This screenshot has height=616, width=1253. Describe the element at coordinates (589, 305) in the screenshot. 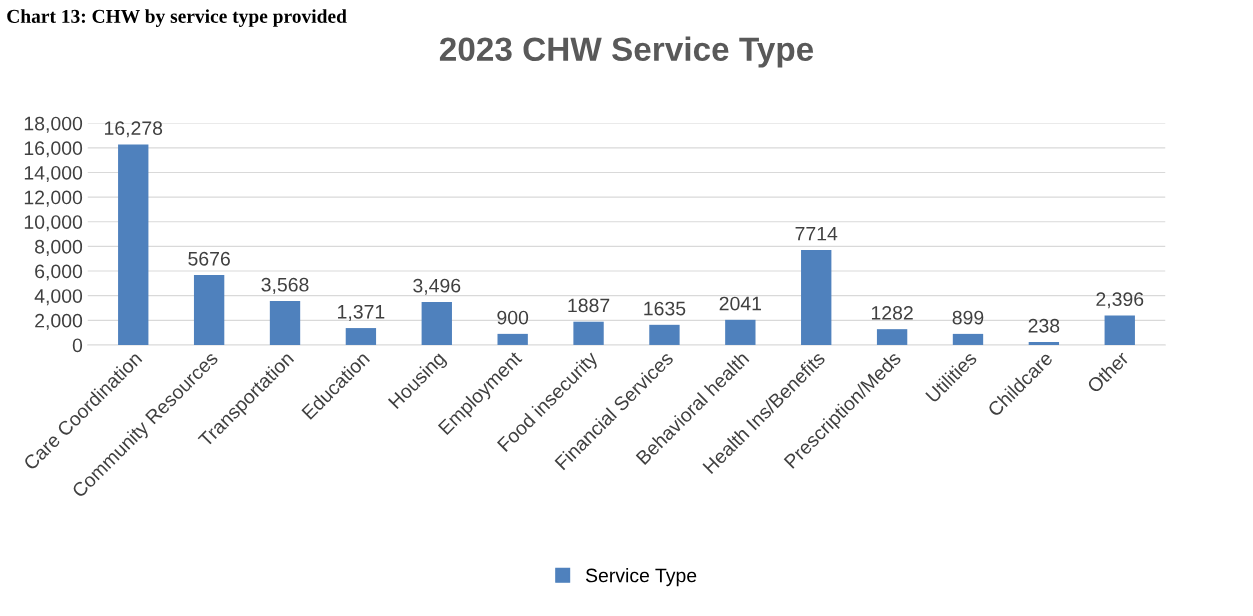

I see `data-label: 1887` at that location.